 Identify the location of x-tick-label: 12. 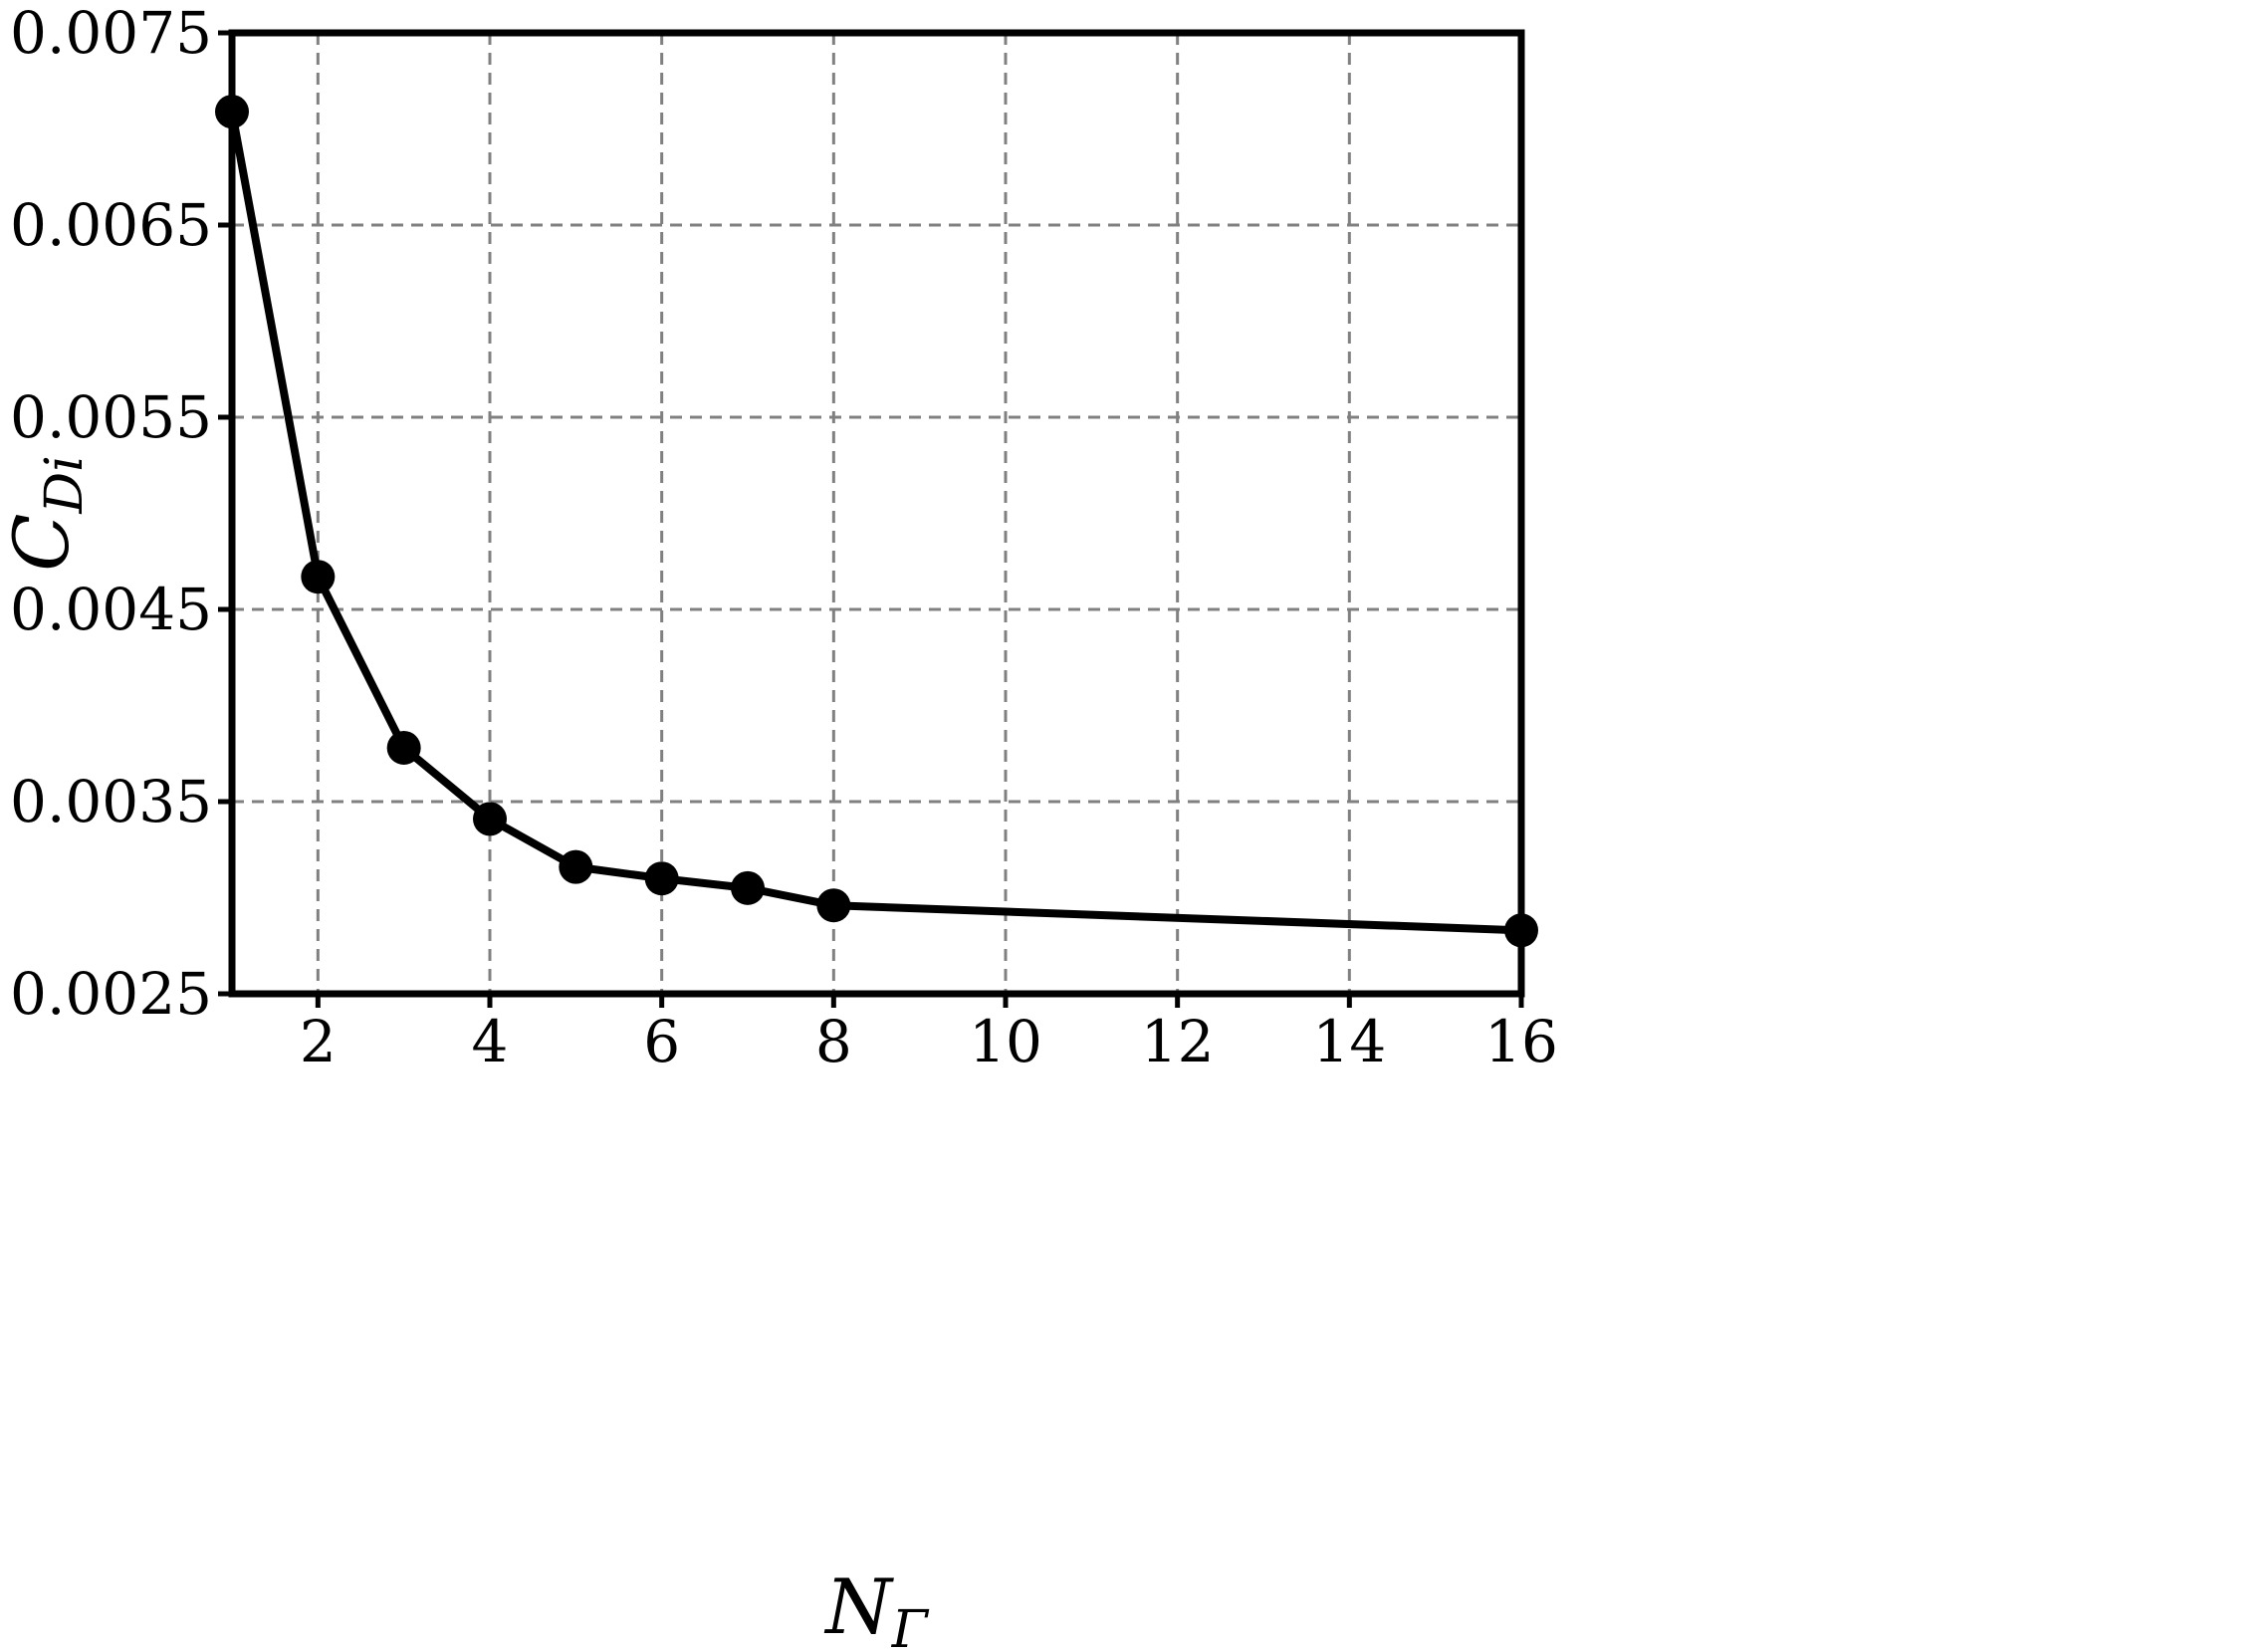
(1178, 1042).